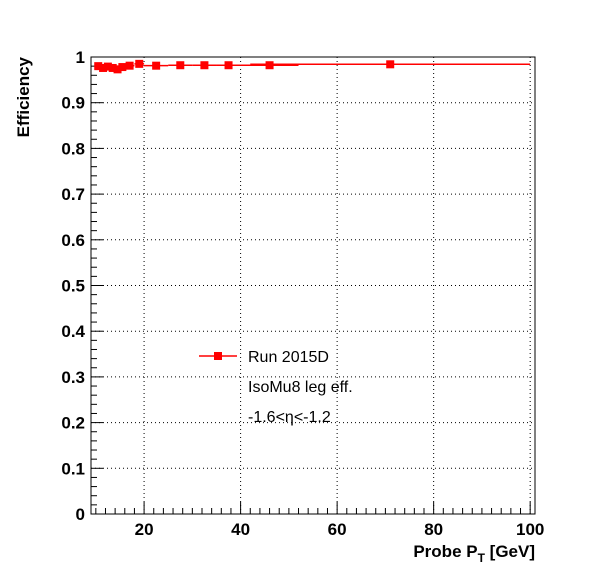 Image resolution: width=596 pixels, height=572 pixels. Describe the element at coordinates (445, 551) in the screenshot. I see `x-axis-title-main: Probe P` at that location.